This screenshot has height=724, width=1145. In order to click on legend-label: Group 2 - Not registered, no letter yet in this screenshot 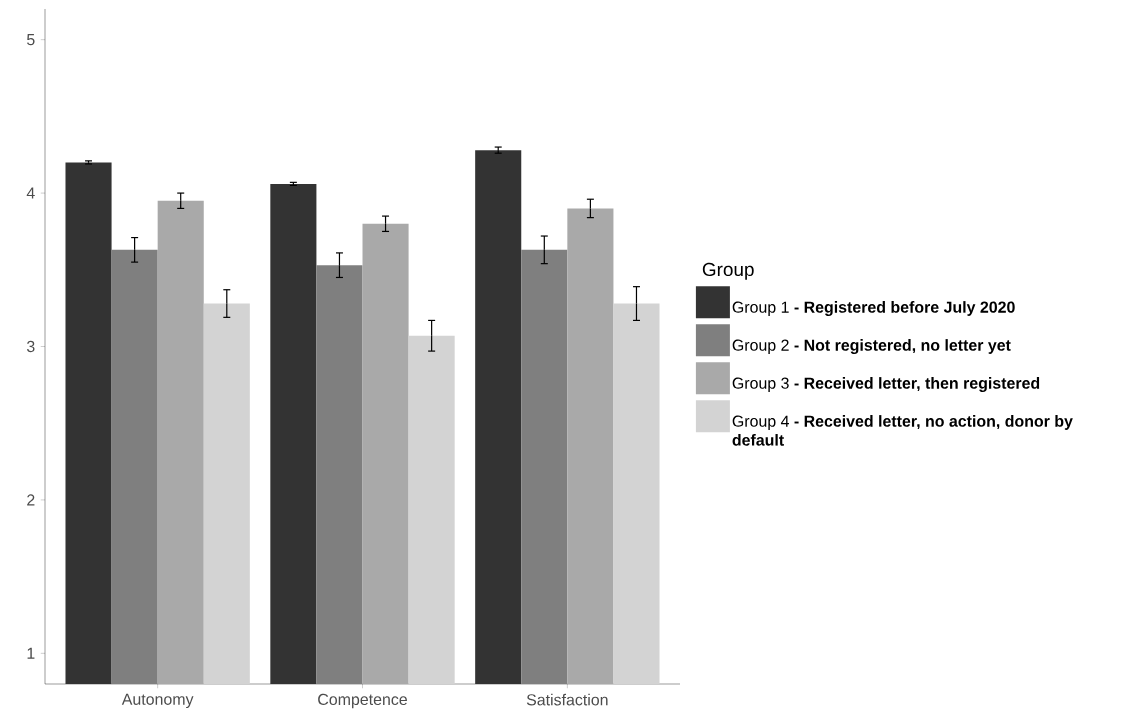, I will do `click(871, 347)`.